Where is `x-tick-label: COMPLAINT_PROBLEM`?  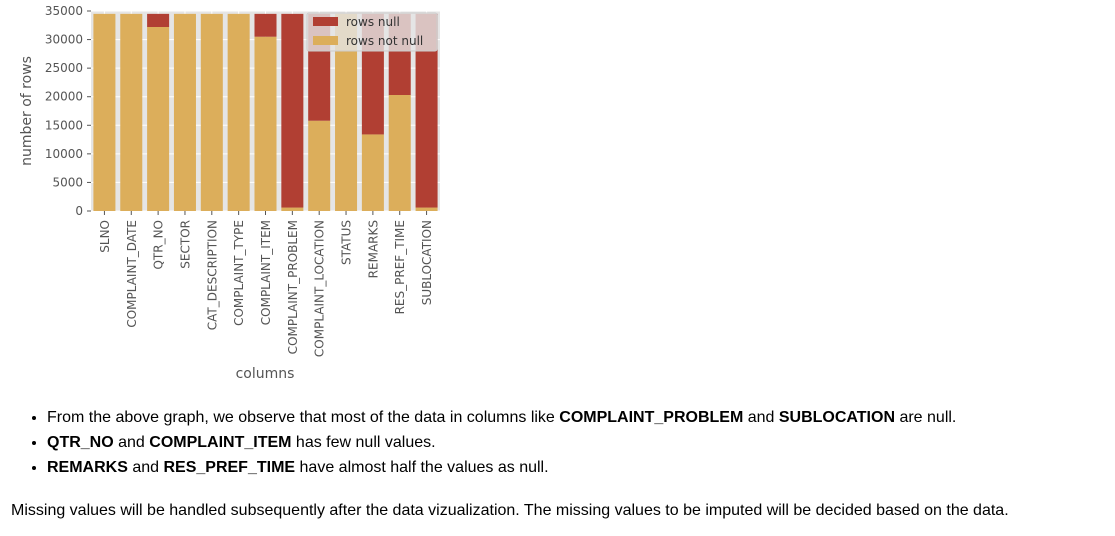 x-tick-label: COMPLAINT_PROBLEM is located at coordinates (293, 287).